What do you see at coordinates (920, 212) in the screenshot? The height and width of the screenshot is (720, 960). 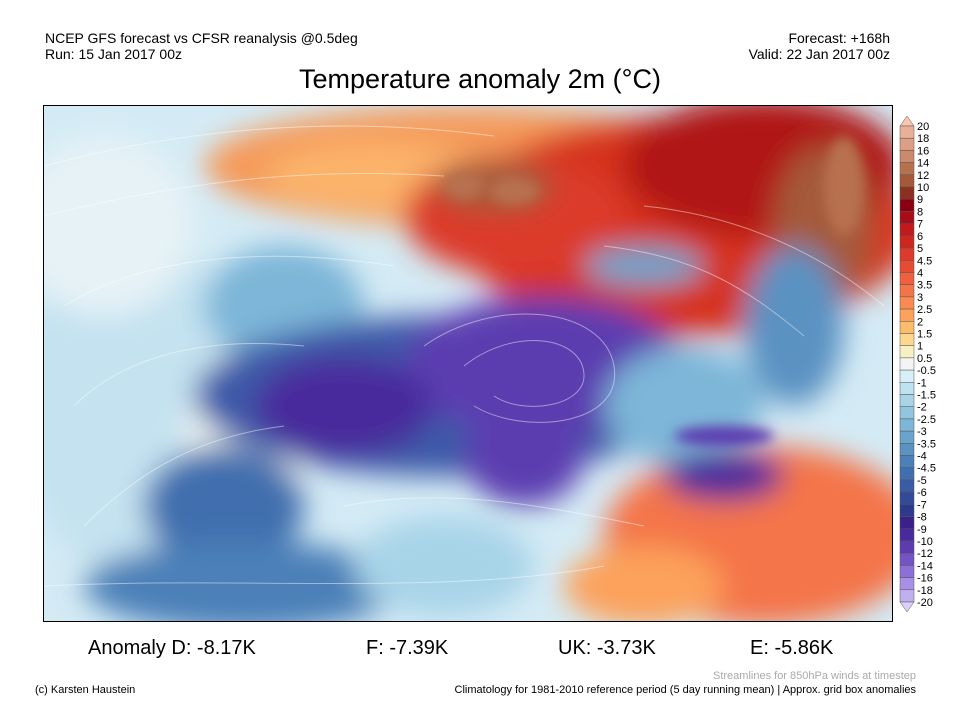 I see `colorbar-tick-label: 8` at bounding box center [920, 212].